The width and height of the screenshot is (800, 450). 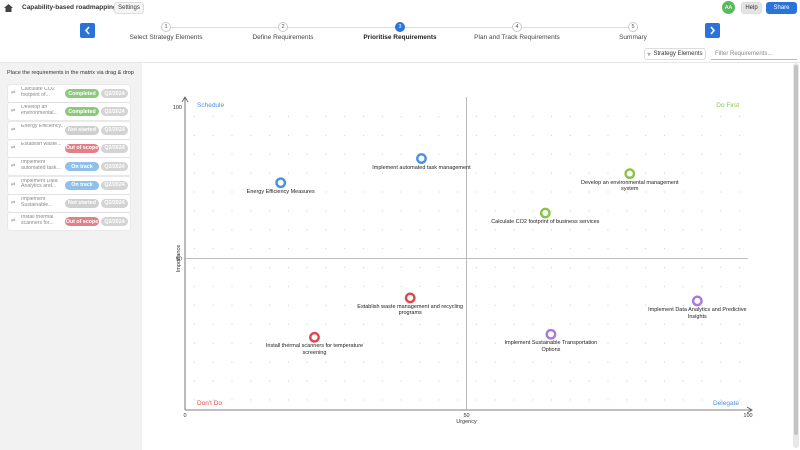 I want to click on quadrant-label: Do First, so click(x=727, y=105).